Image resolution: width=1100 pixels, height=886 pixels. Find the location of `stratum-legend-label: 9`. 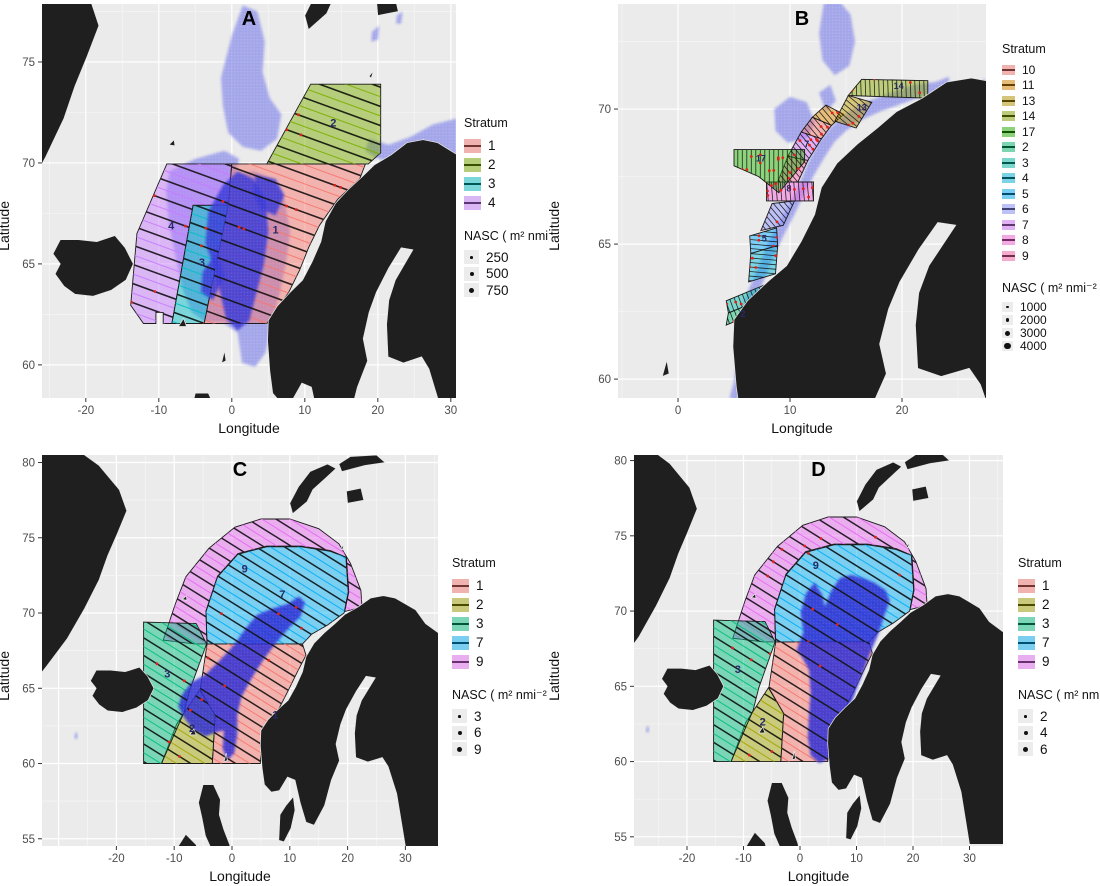

stratum-legend-label: 9 is located at coordinates (1025, 255).